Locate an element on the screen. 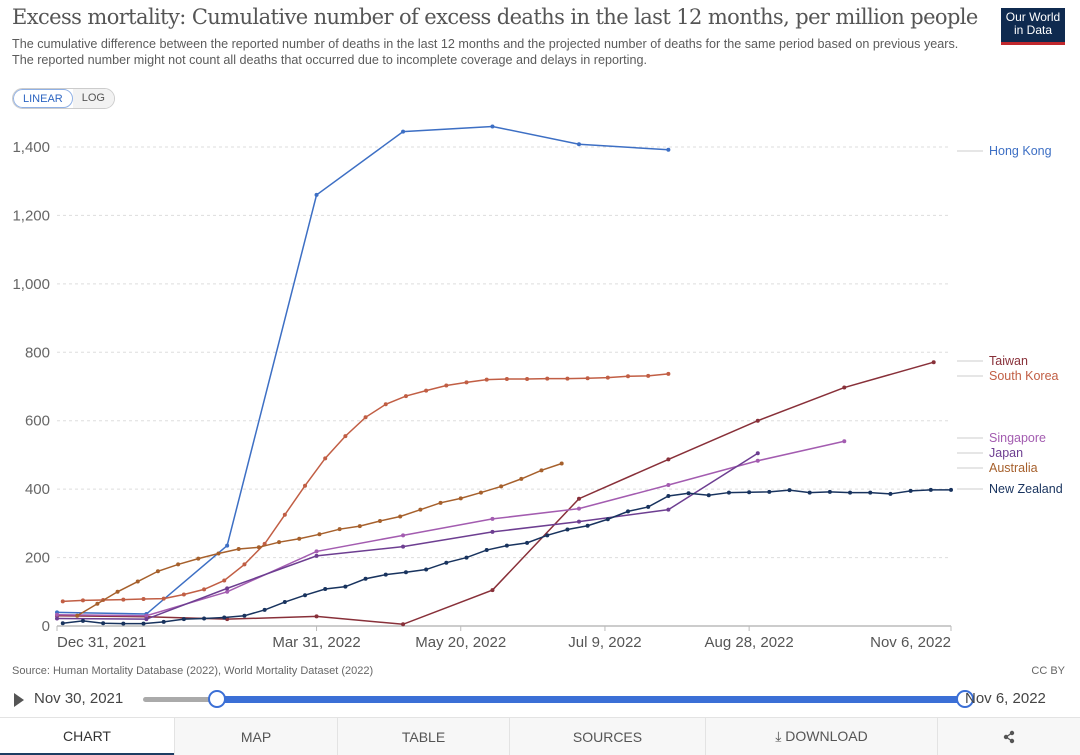 The width and height of the screenshot is (1080, 755). tab-table: TABLE is located at coordinates (423, 736).